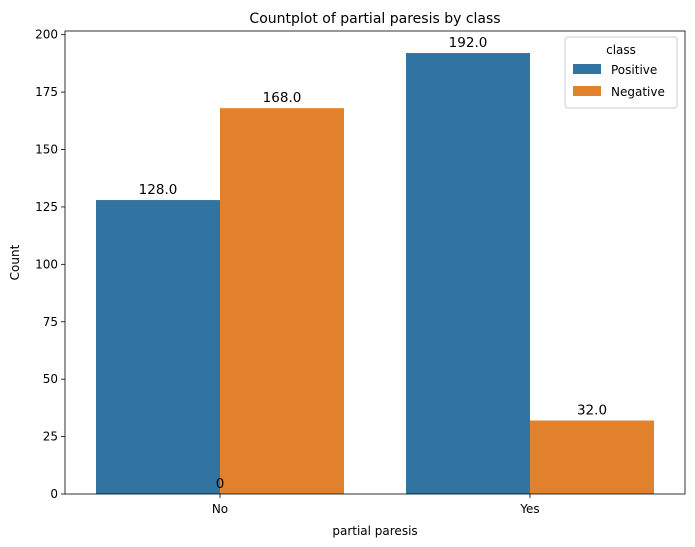 The height and width of the screenshot is (547, 695). Describe the element at coordinates (15, 262) in the screenshot. I see `y-axis-label: Count` at that location.